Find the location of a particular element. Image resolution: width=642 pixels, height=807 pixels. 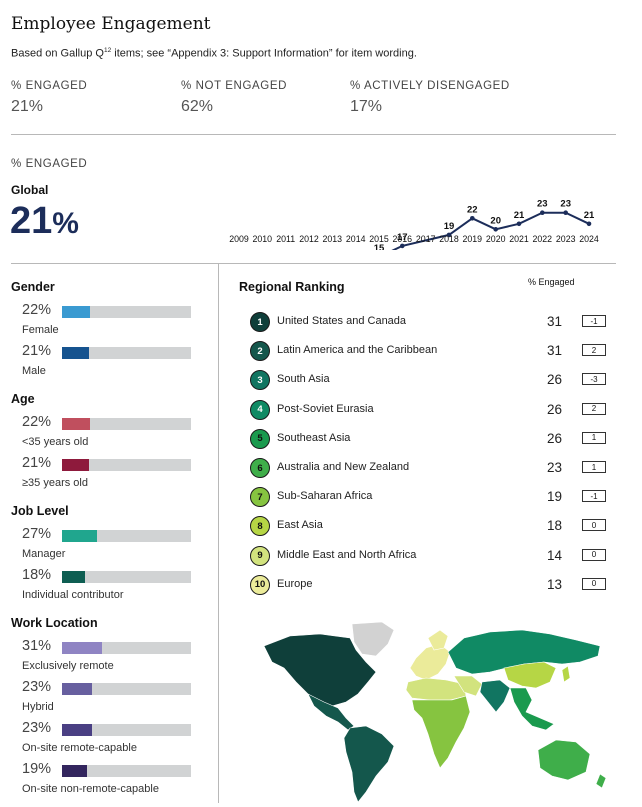

bar-category-label: Hybrid is located at coordinates (38, 707).